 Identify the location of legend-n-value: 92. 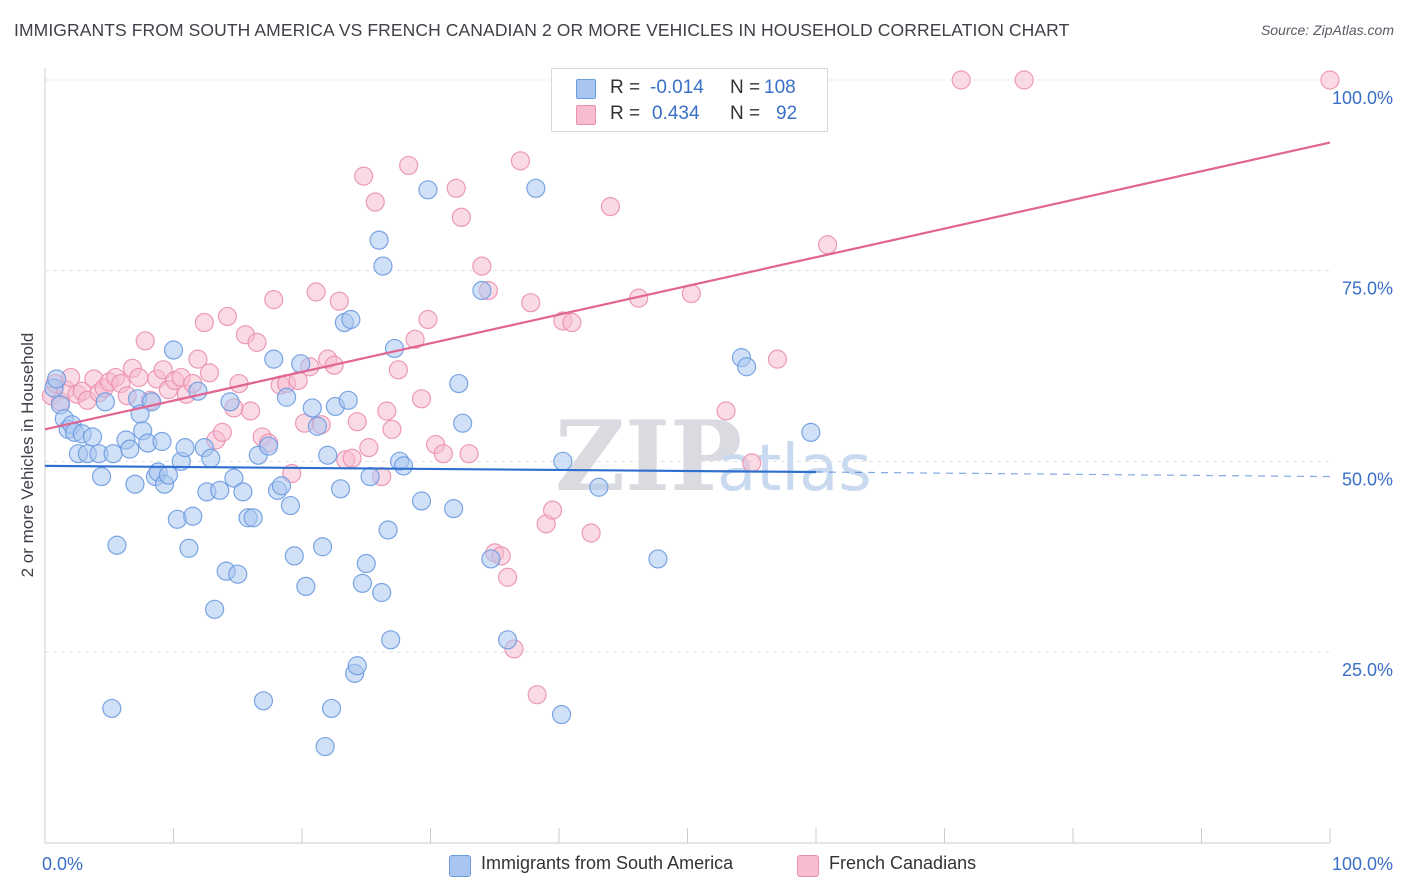
(787, 113).